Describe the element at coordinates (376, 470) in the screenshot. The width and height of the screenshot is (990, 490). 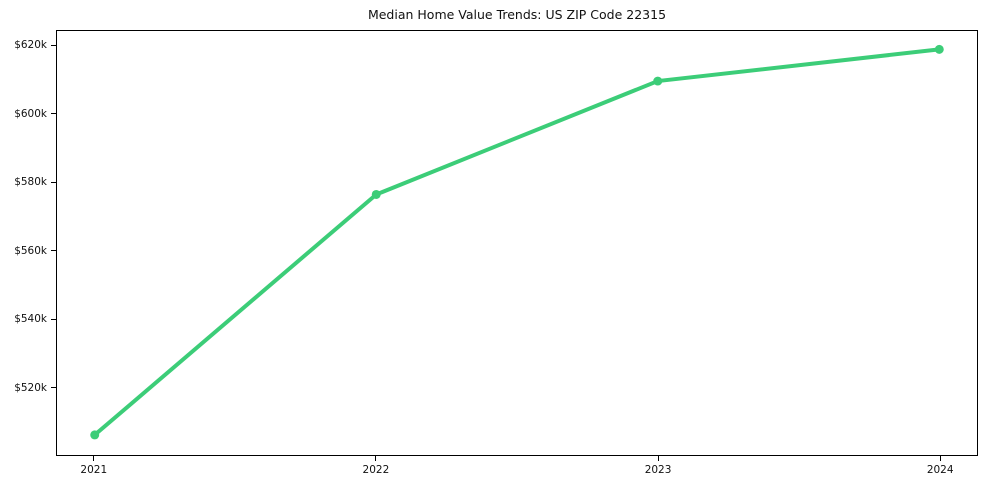
I see `x-tick-label: 2022` at that location.